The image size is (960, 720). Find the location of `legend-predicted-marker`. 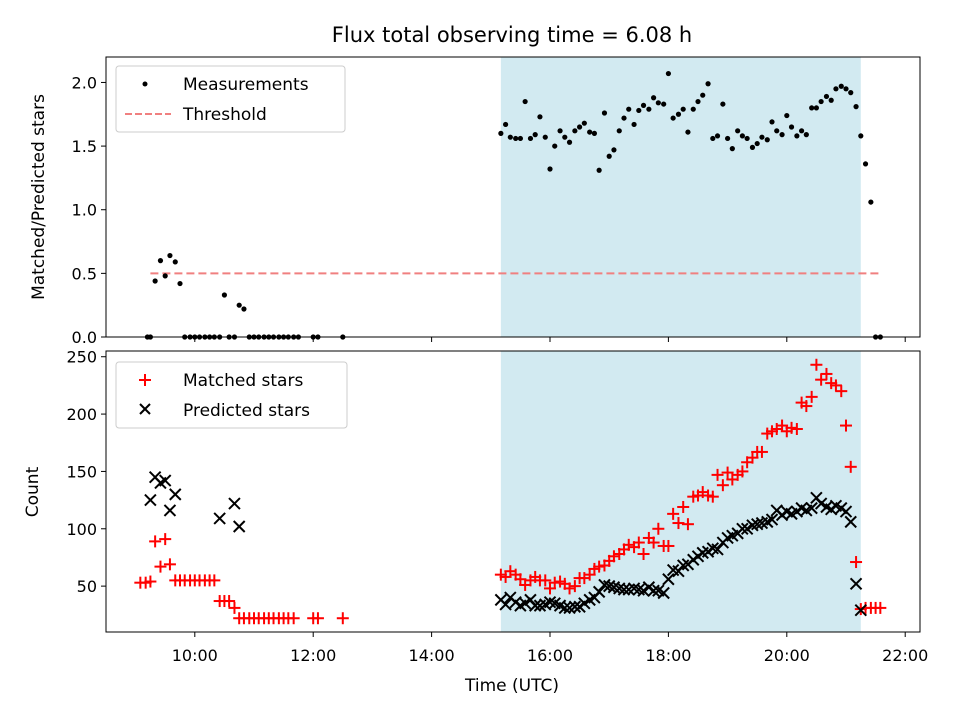

legend-predicted-marker is located at coordinates (145, 409).